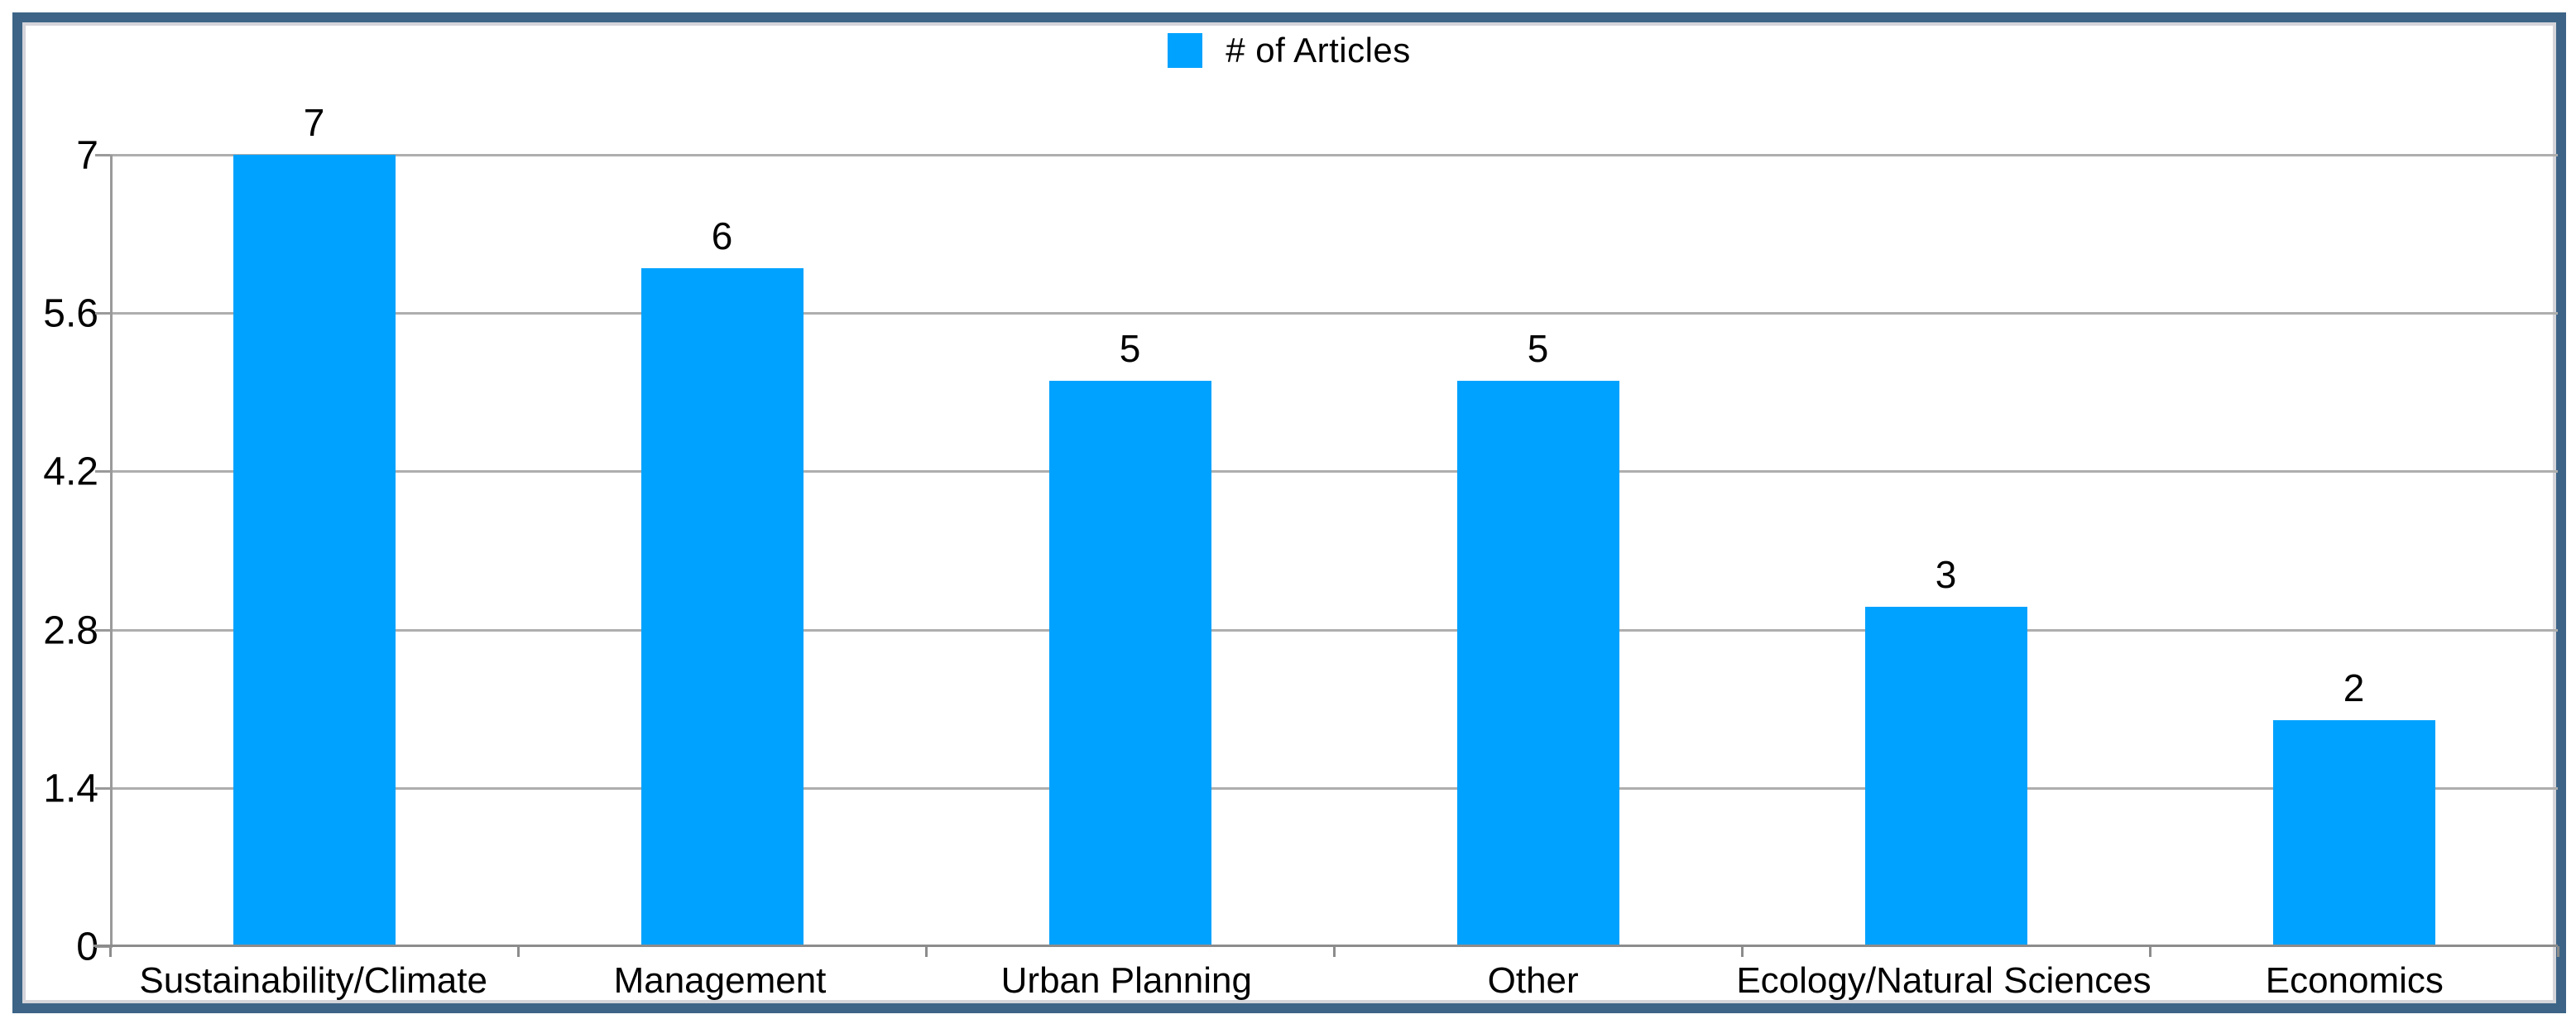 This screenshot has height=1024, width=2576. I want to click on bar-value-label: 6, so click(722, 235).